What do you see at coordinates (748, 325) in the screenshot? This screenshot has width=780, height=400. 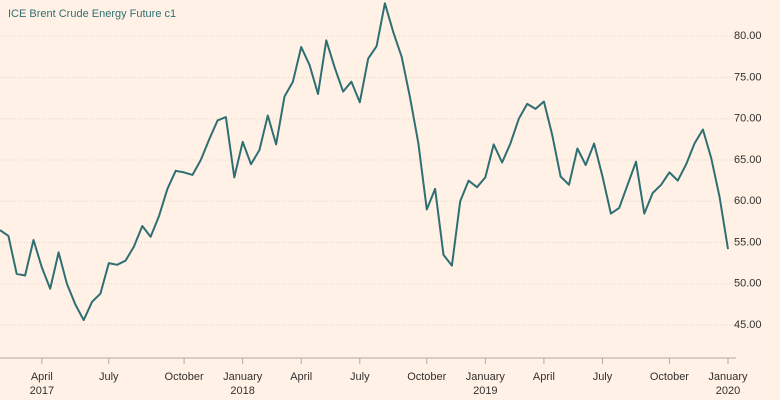 I see `y-tick-label: 45.00` at bounding box center [748, 325].